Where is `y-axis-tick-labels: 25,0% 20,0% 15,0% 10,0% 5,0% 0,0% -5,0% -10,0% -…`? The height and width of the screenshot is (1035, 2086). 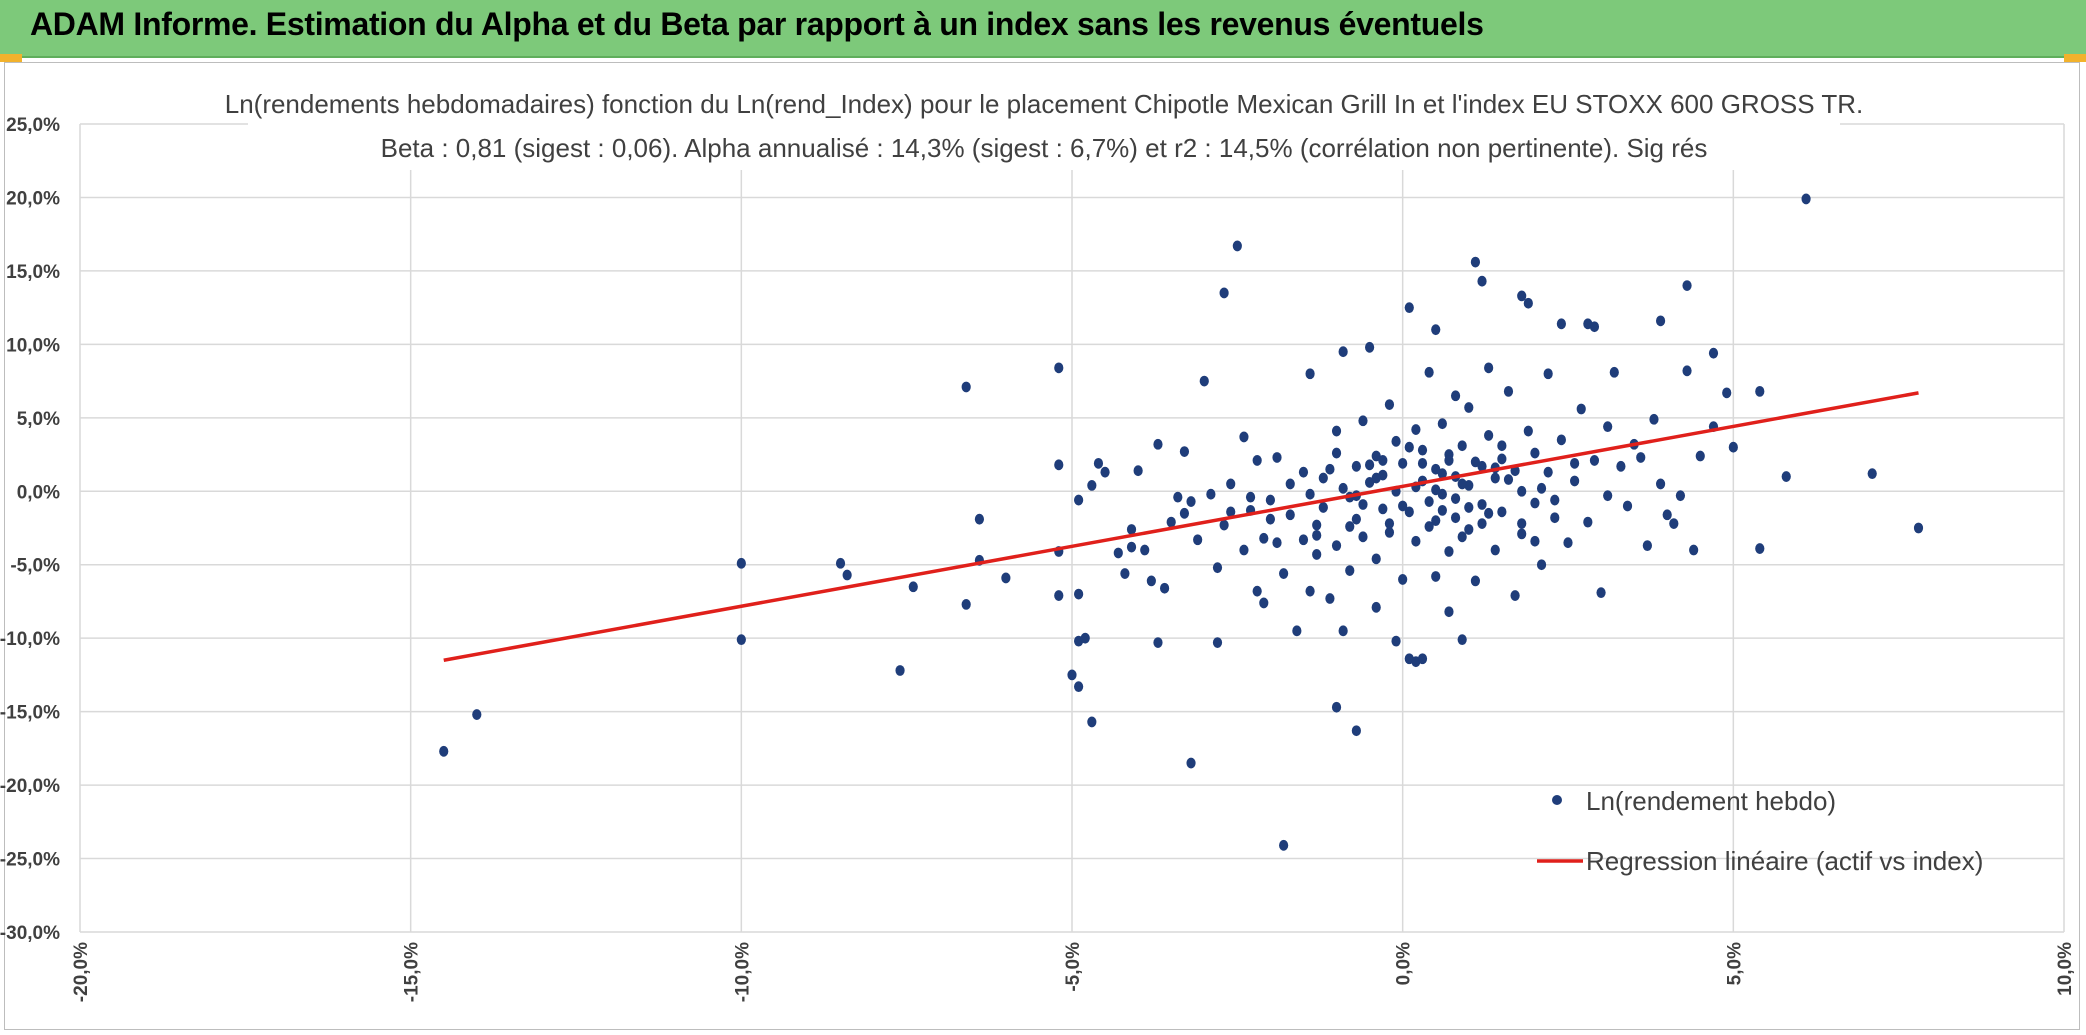
y-axis-tick-labels: 25,0% 20,0% 15,0% 10,0% 5,0% 0,0% -5,0% -10,0% -… is located at coordinates (30, 529).